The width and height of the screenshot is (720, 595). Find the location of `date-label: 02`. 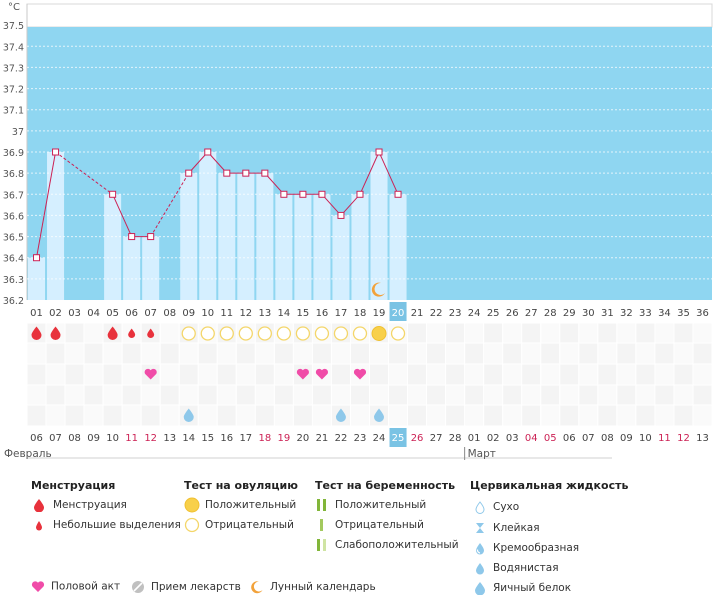

date-label: 02 is located at coordinates (493, 438).